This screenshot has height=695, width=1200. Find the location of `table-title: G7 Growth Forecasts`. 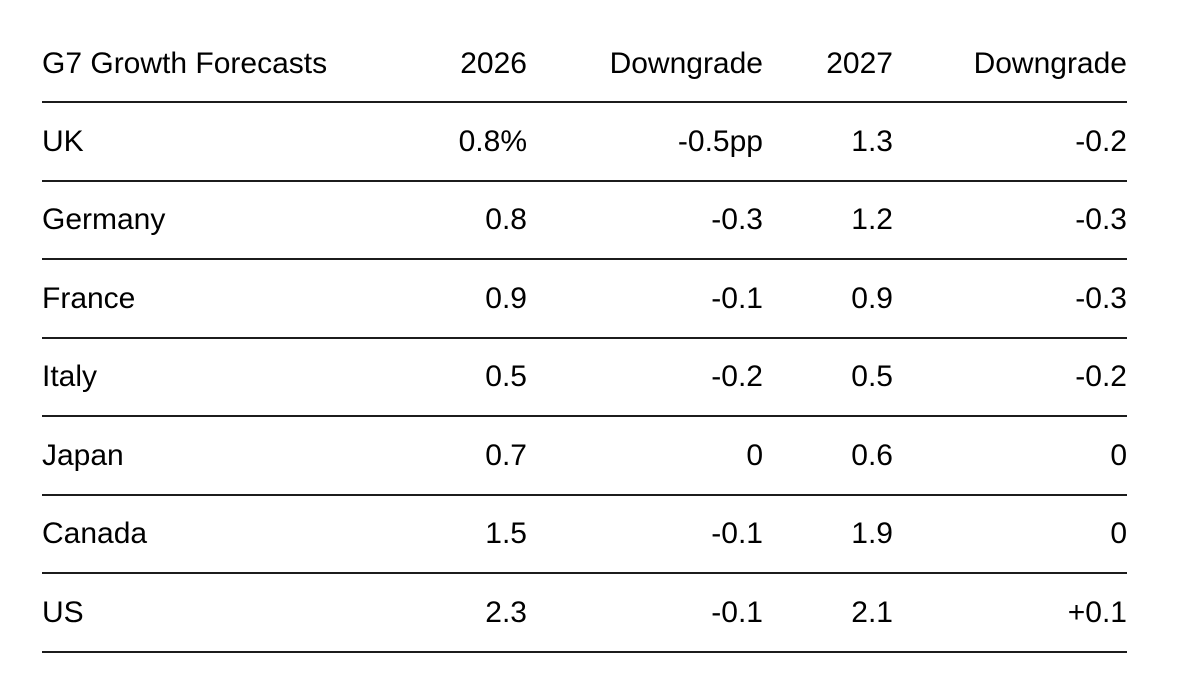

table-title: G7 Growth Forecasts is located at coordinates (192, 51).